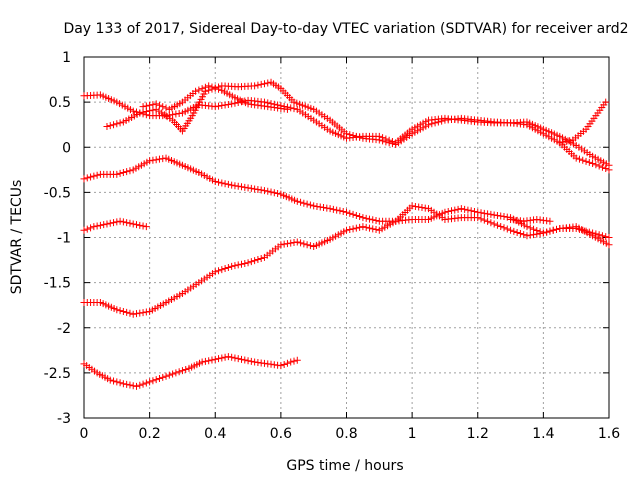 The height and width of the screenshot is (480, 640). I want to click on y-tick-label: -3, so click(64, 419).